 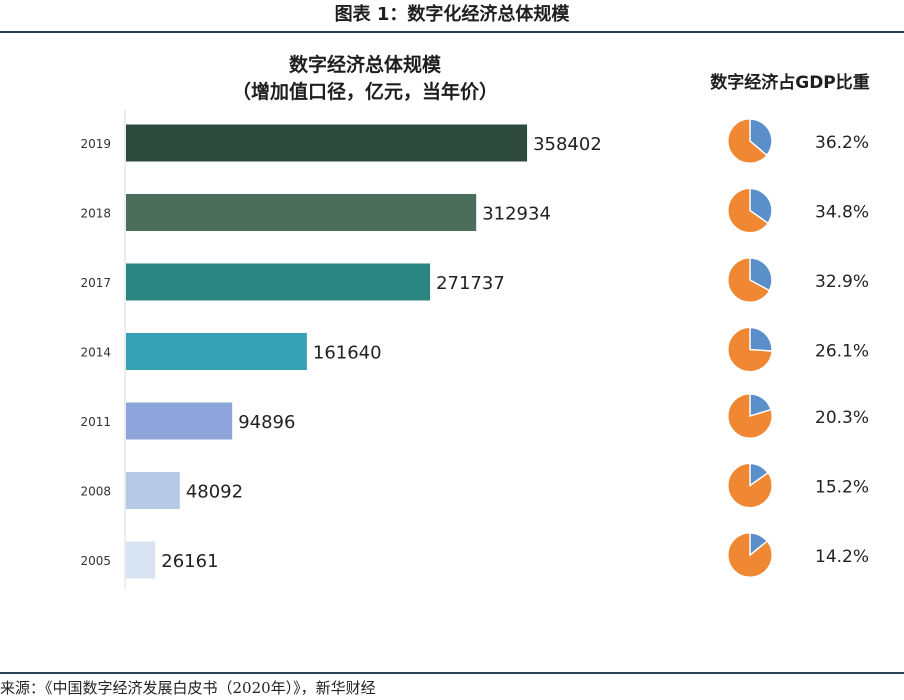 What do you see at coordinates (365, 79) in the screenshot?
I see `bar-chart-title: 数字经济总体规模 （增加值口径，亿元，当年价）` at bounding box center [365, 79].